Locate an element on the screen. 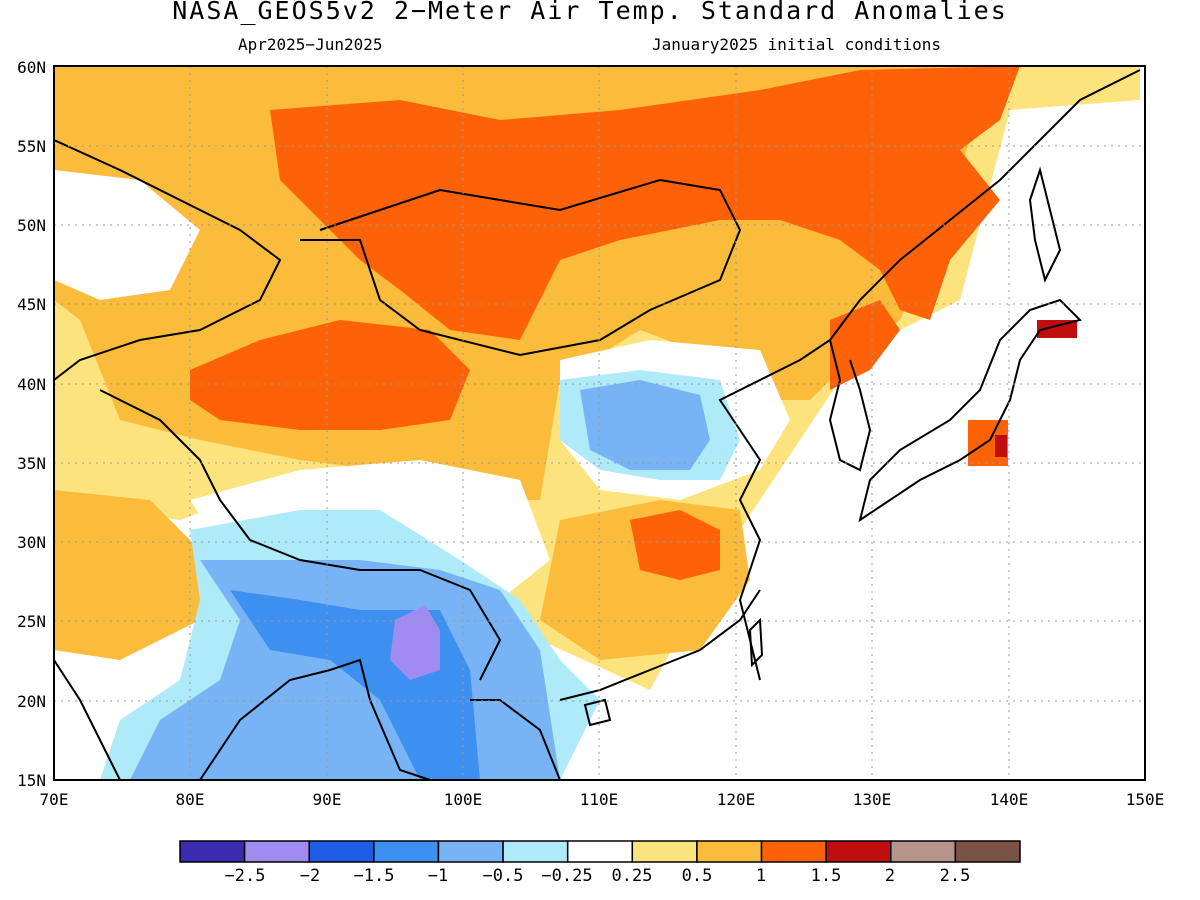  colorbar-tick-label: −1.5 is located at coordinates (374, 876).